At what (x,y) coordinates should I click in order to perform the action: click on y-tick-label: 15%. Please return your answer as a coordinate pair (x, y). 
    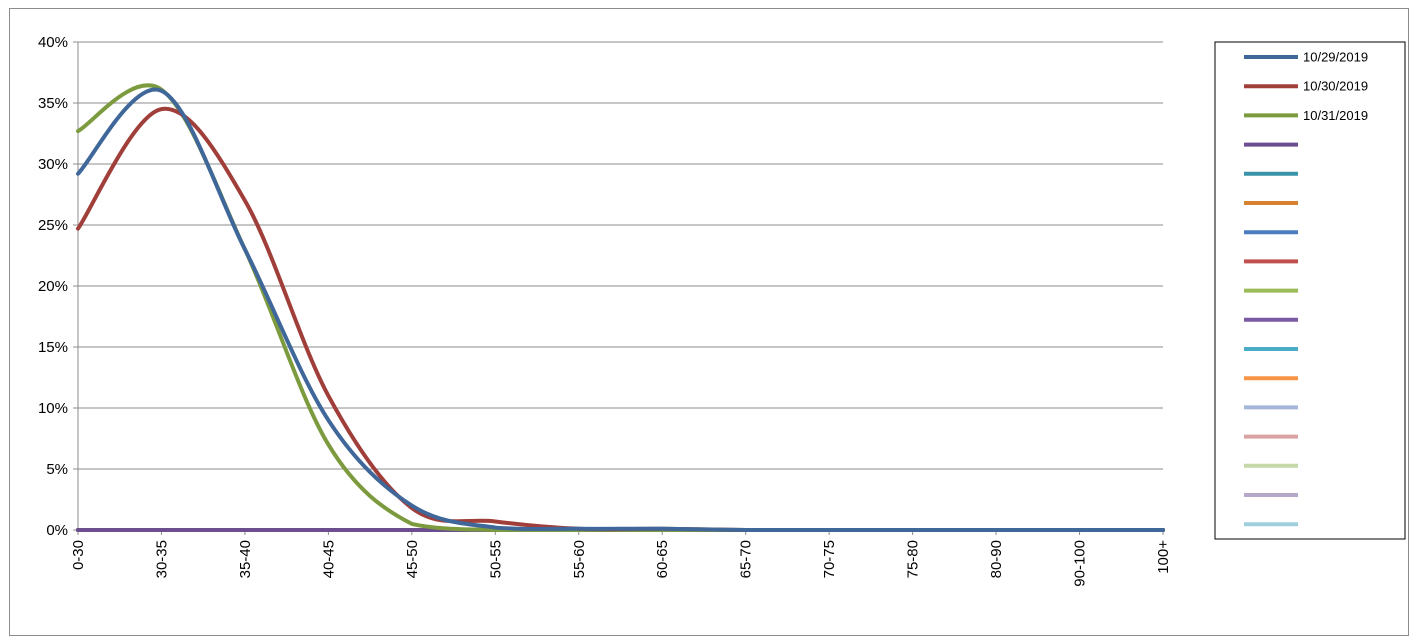
    Looking at the image, I should click on (53, 347).